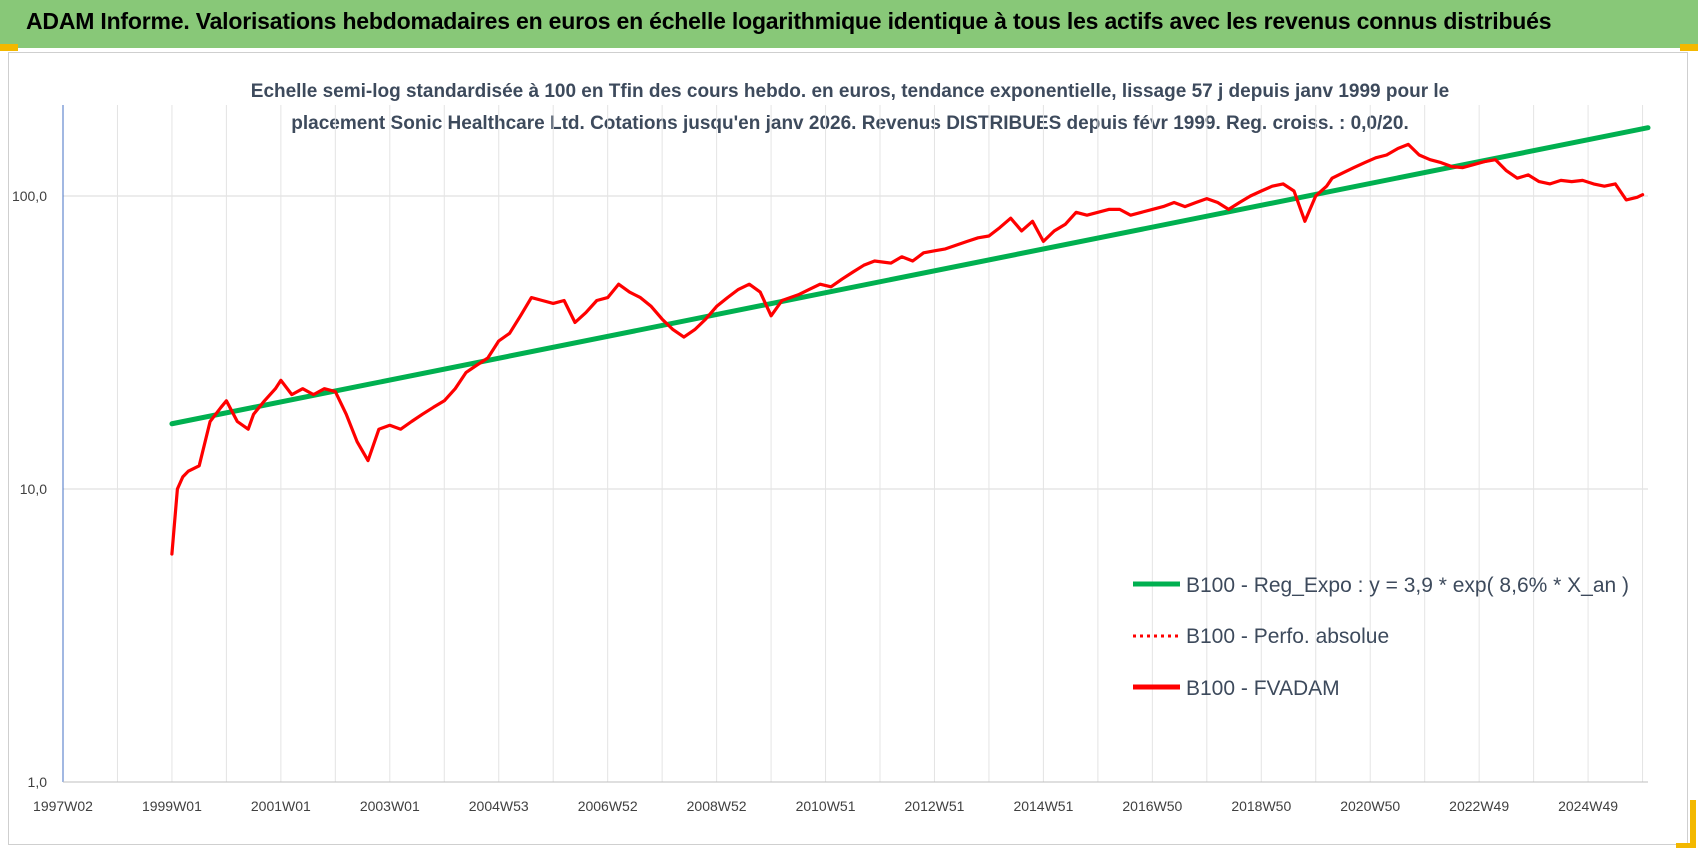 Image resolution: width=1698 pixels, height=855 pixels. What do you see at coordinates (390, 806) in the screenshot?
I see `x-tick-label: 2003W01` at bounding box center [390, 806].